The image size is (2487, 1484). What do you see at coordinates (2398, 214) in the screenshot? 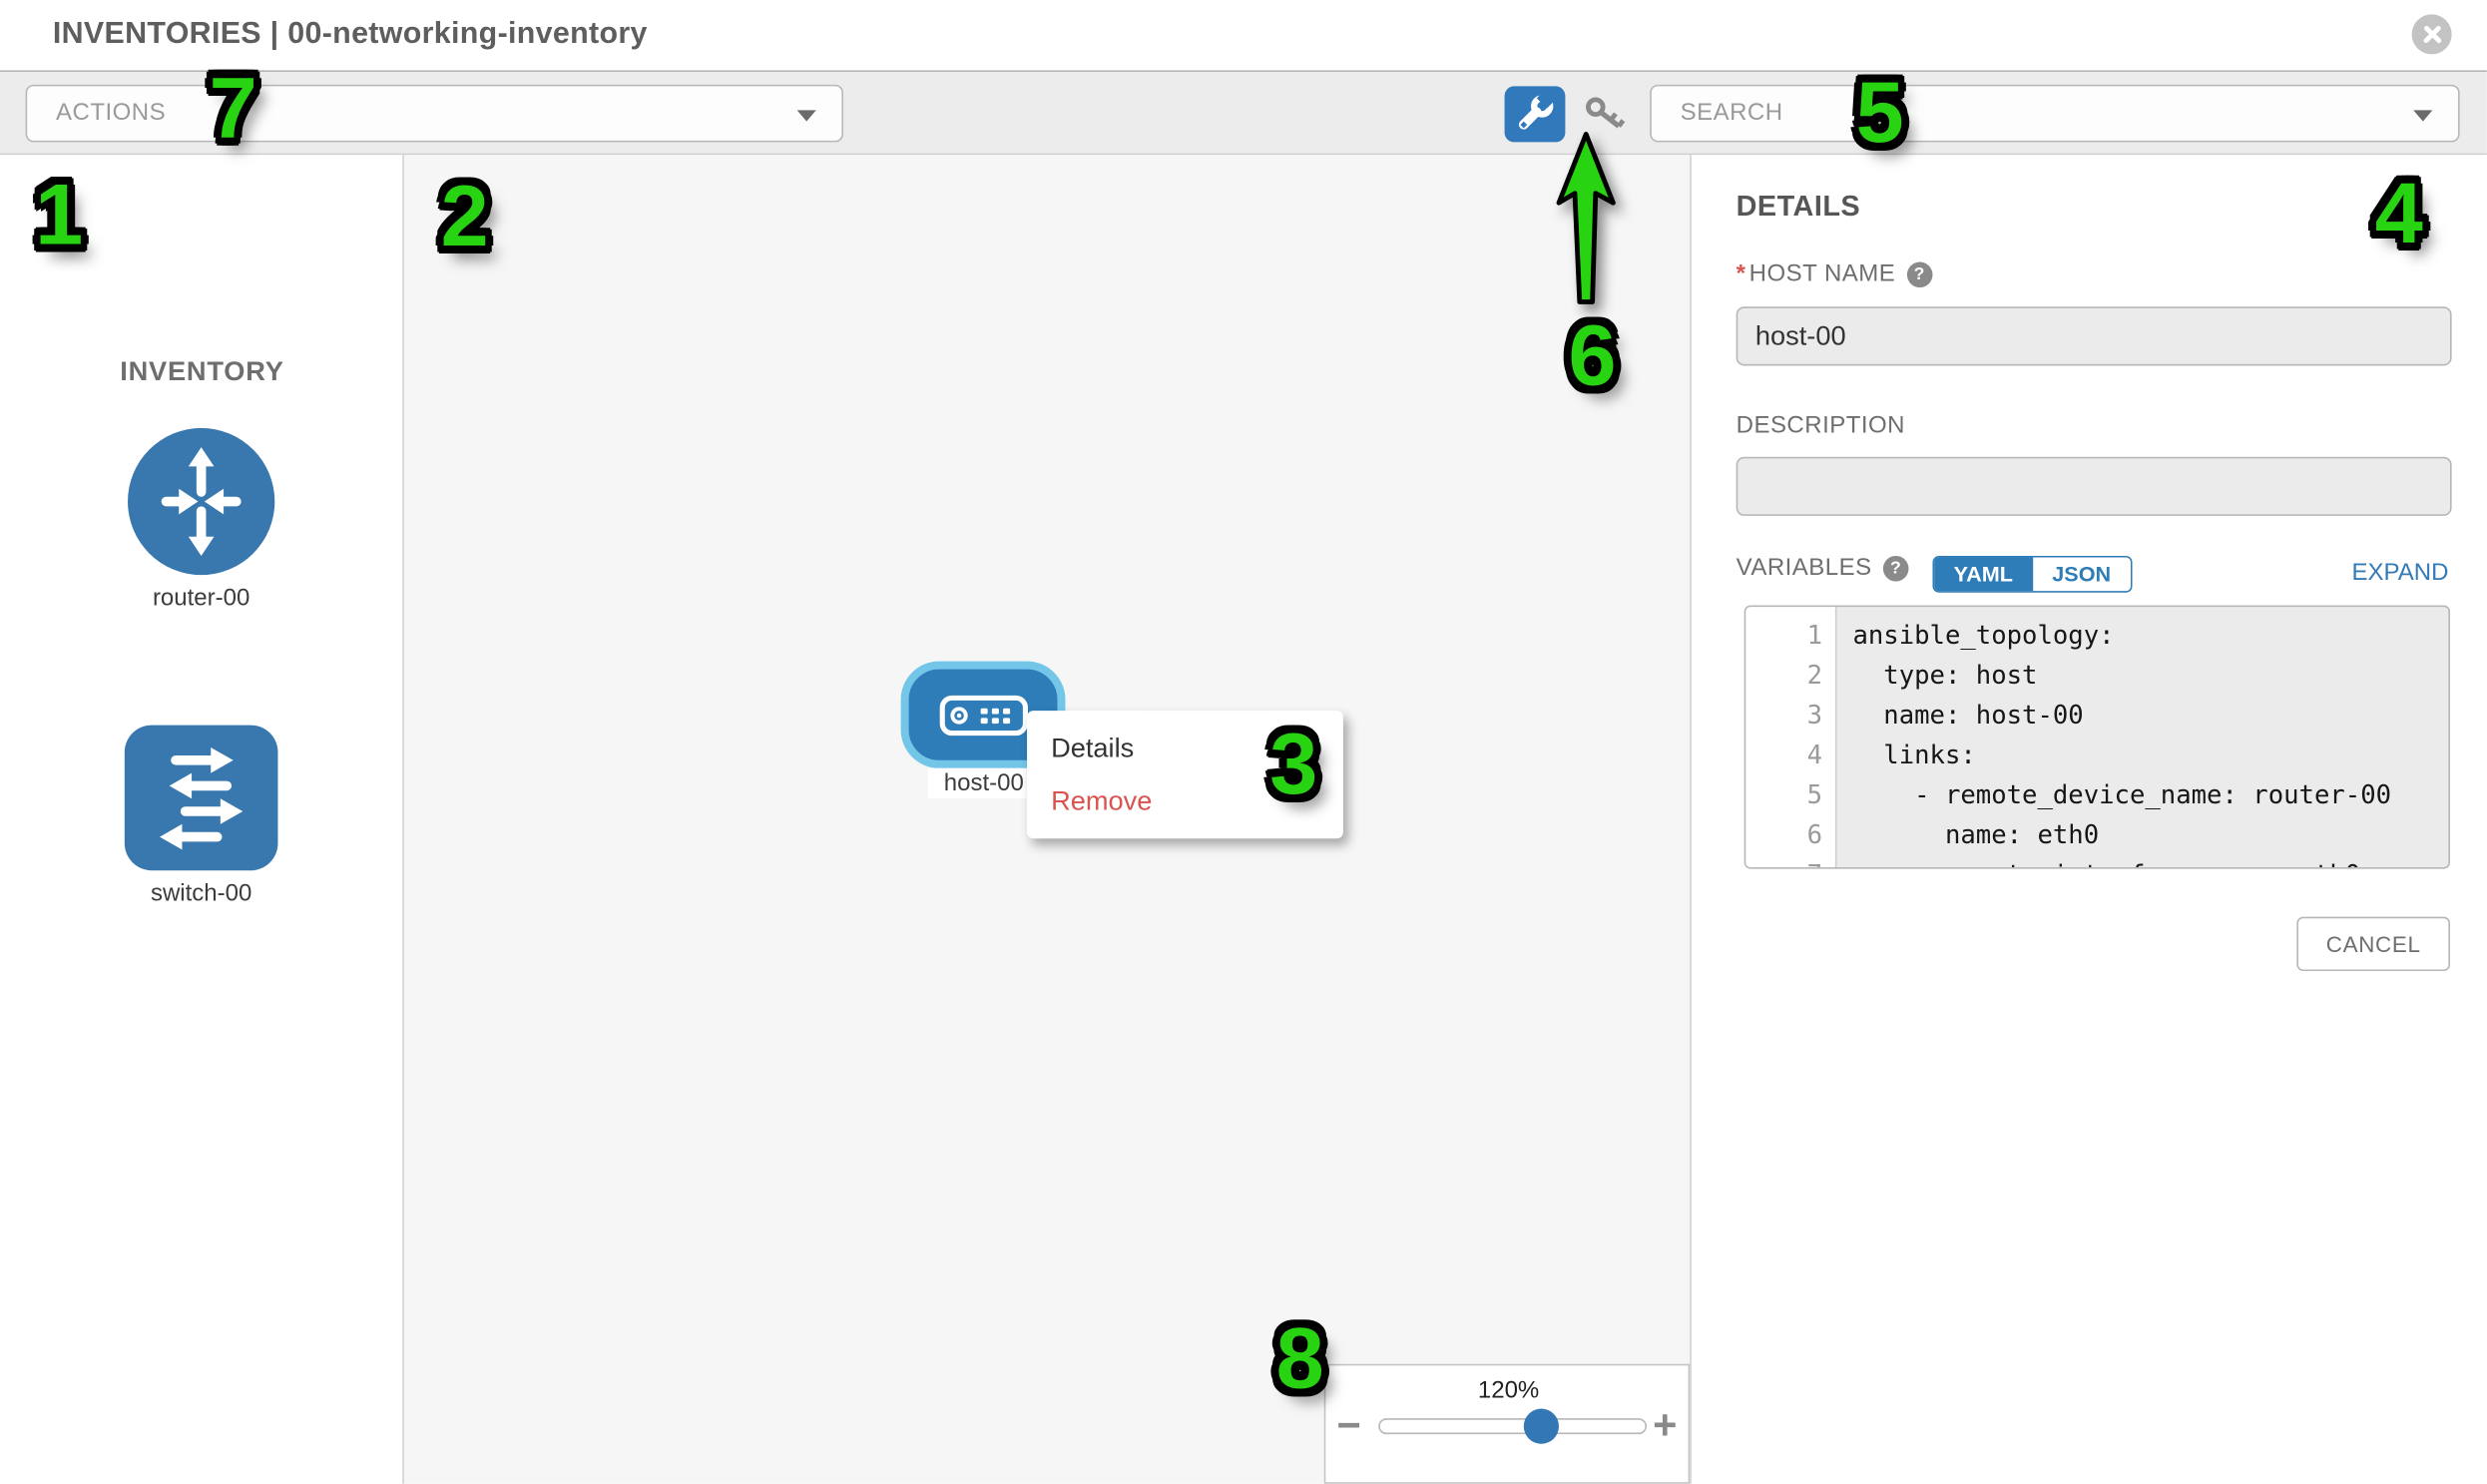
I see `annotation-4: 4` at bounding box center [2398, 214].